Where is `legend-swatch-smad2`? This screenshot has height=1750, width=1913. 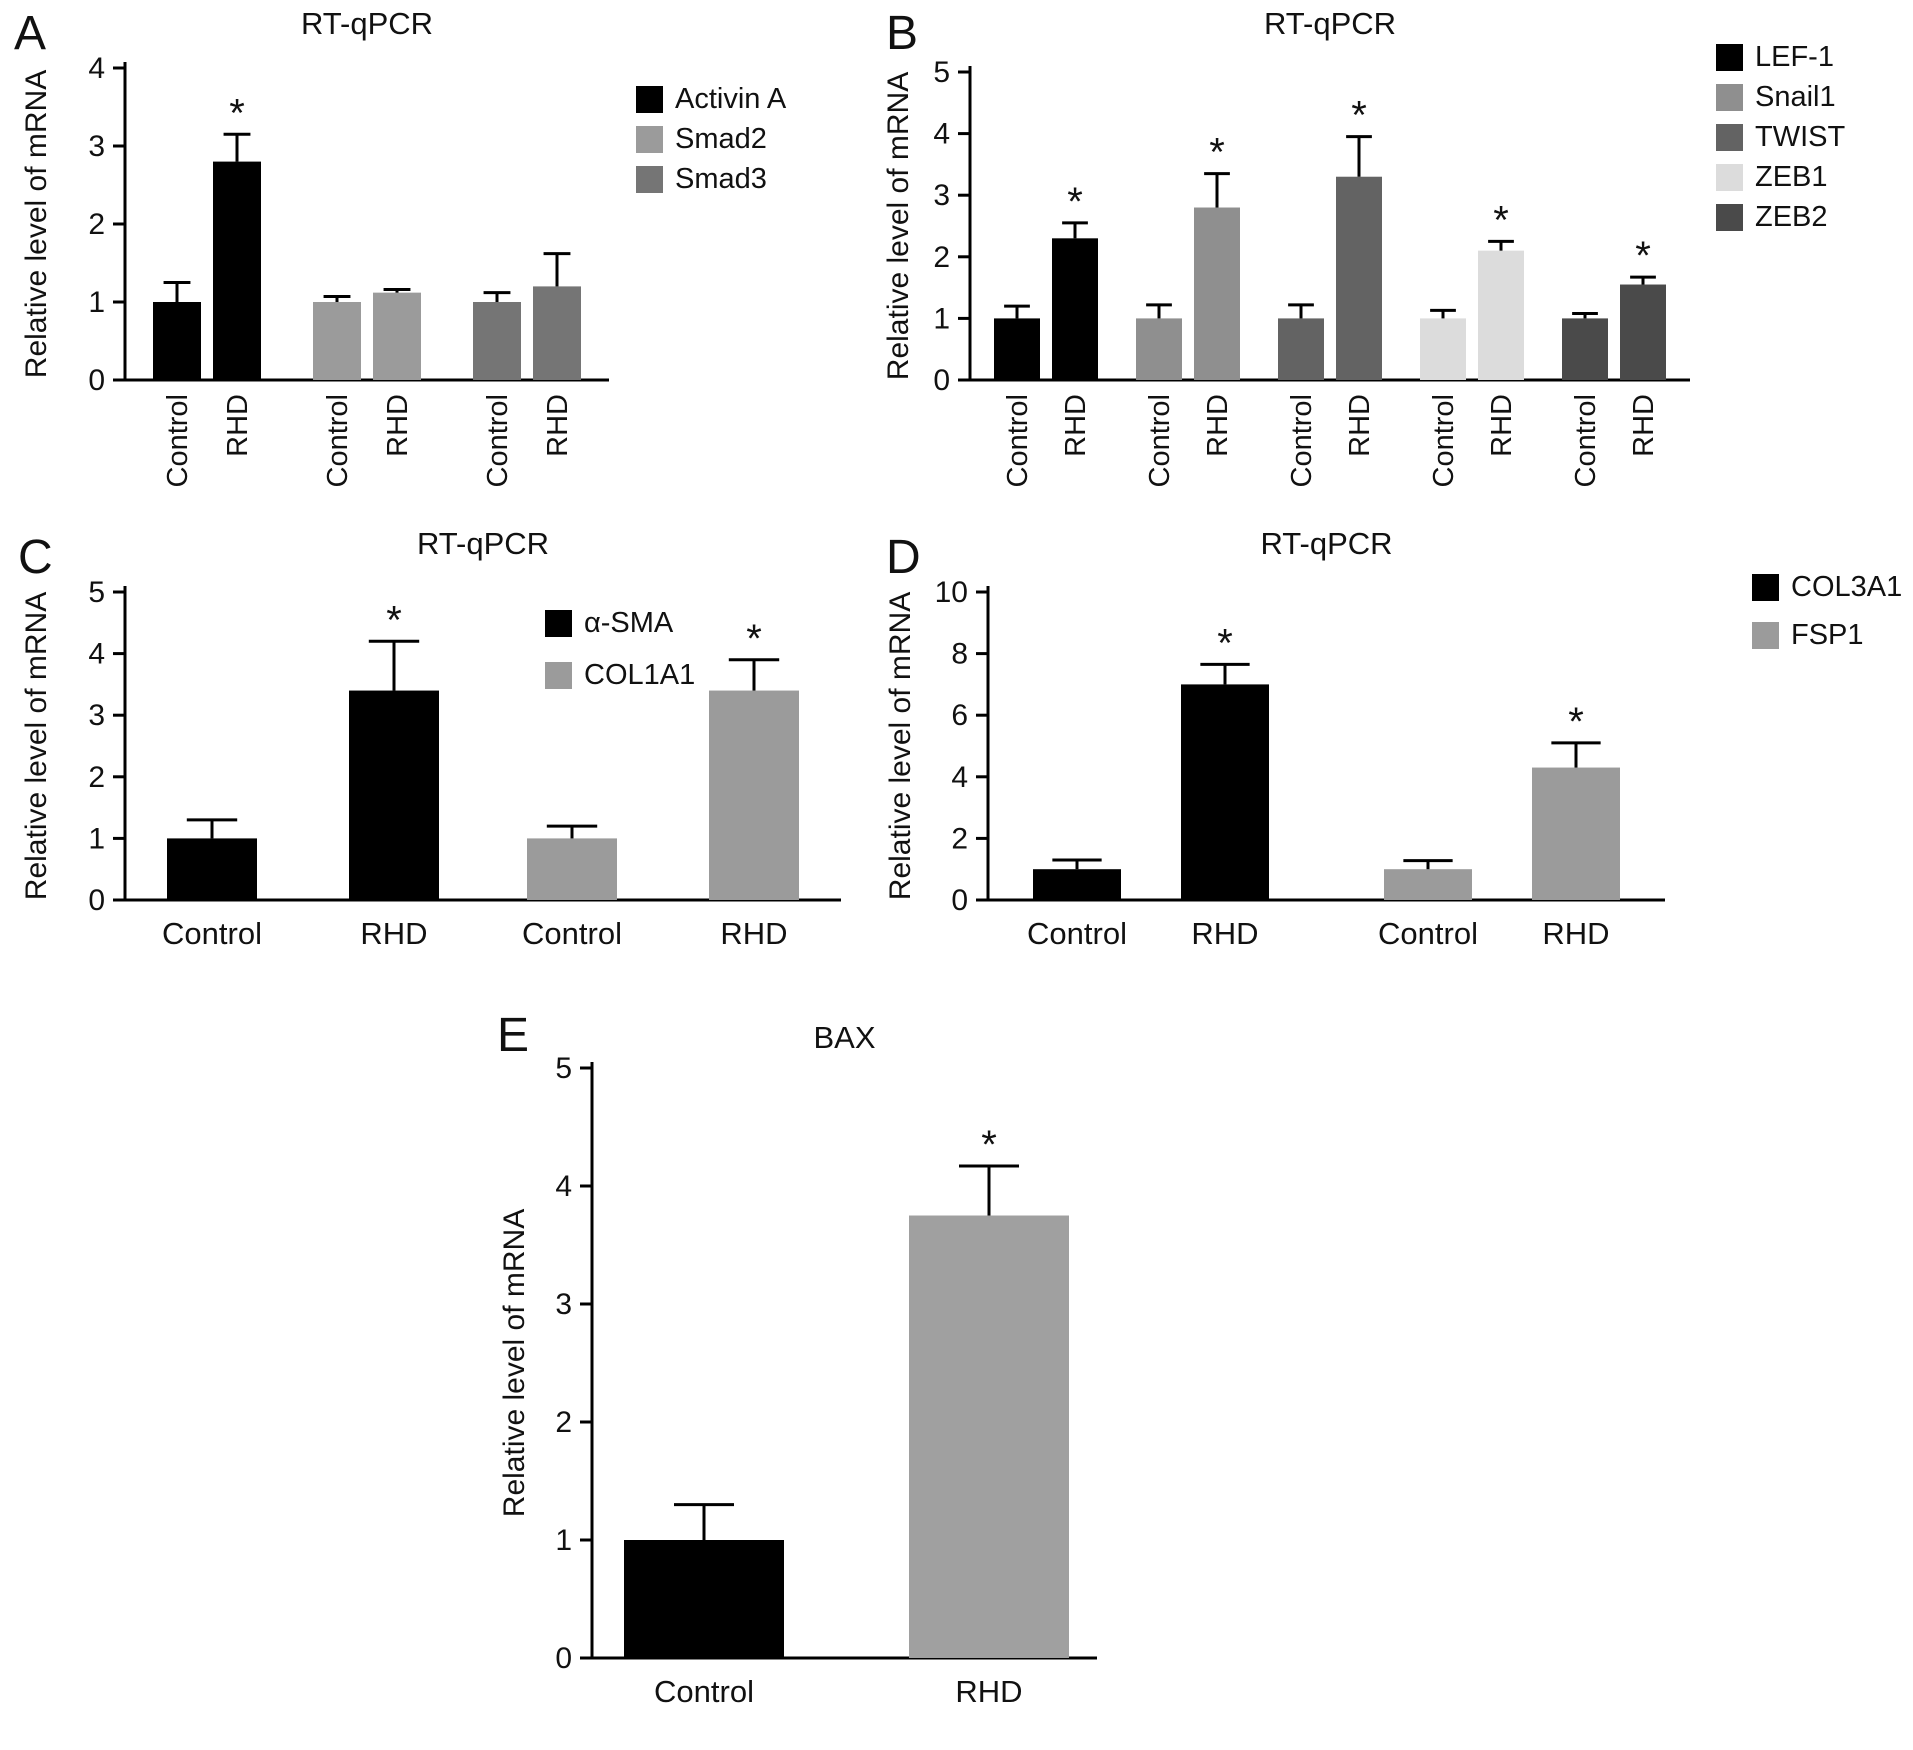 legend-swatch-smad2 is located at coordinates (649, 139).